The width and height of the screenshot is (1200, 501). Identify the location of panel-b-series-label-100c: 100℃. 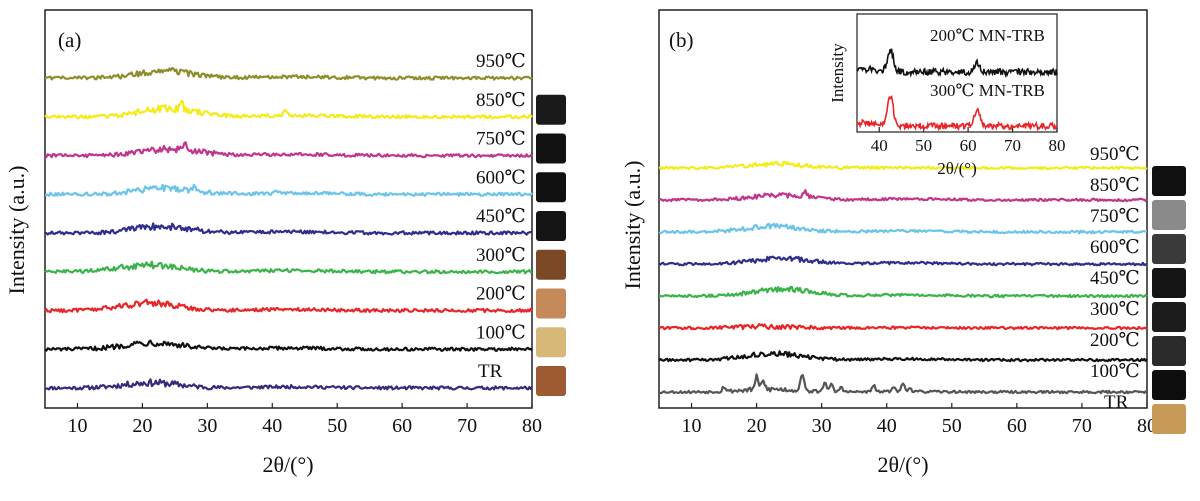
(1115, 371).